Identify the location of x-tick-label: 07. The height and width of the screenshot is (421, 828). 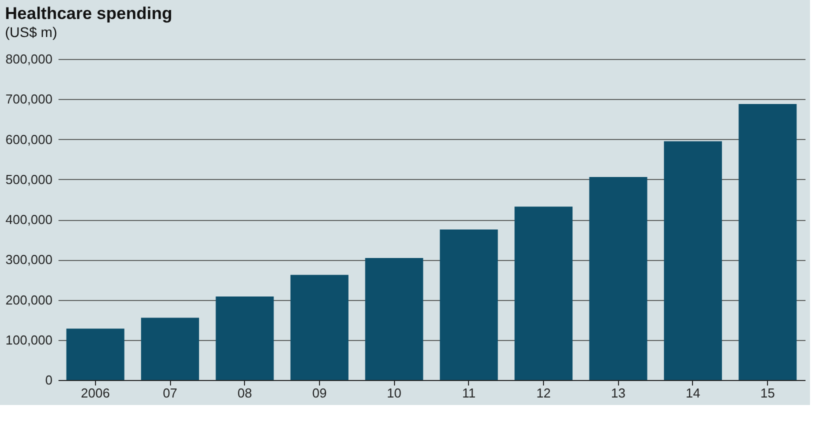
(170, 393).